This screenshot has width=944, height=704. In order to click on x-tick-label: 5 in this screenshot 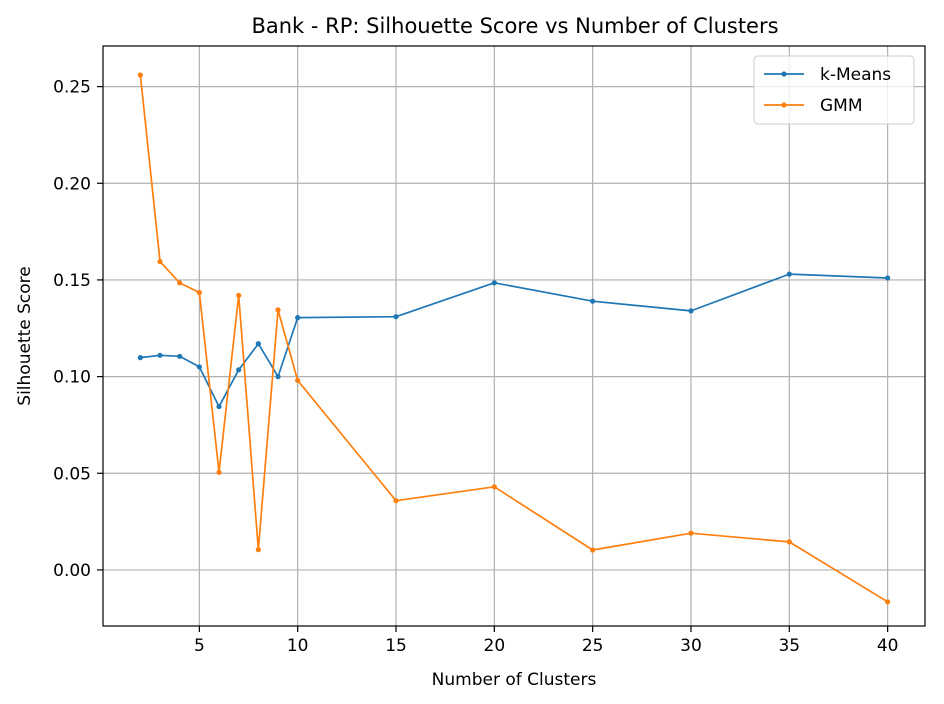, I will do `click(199, 646)`.